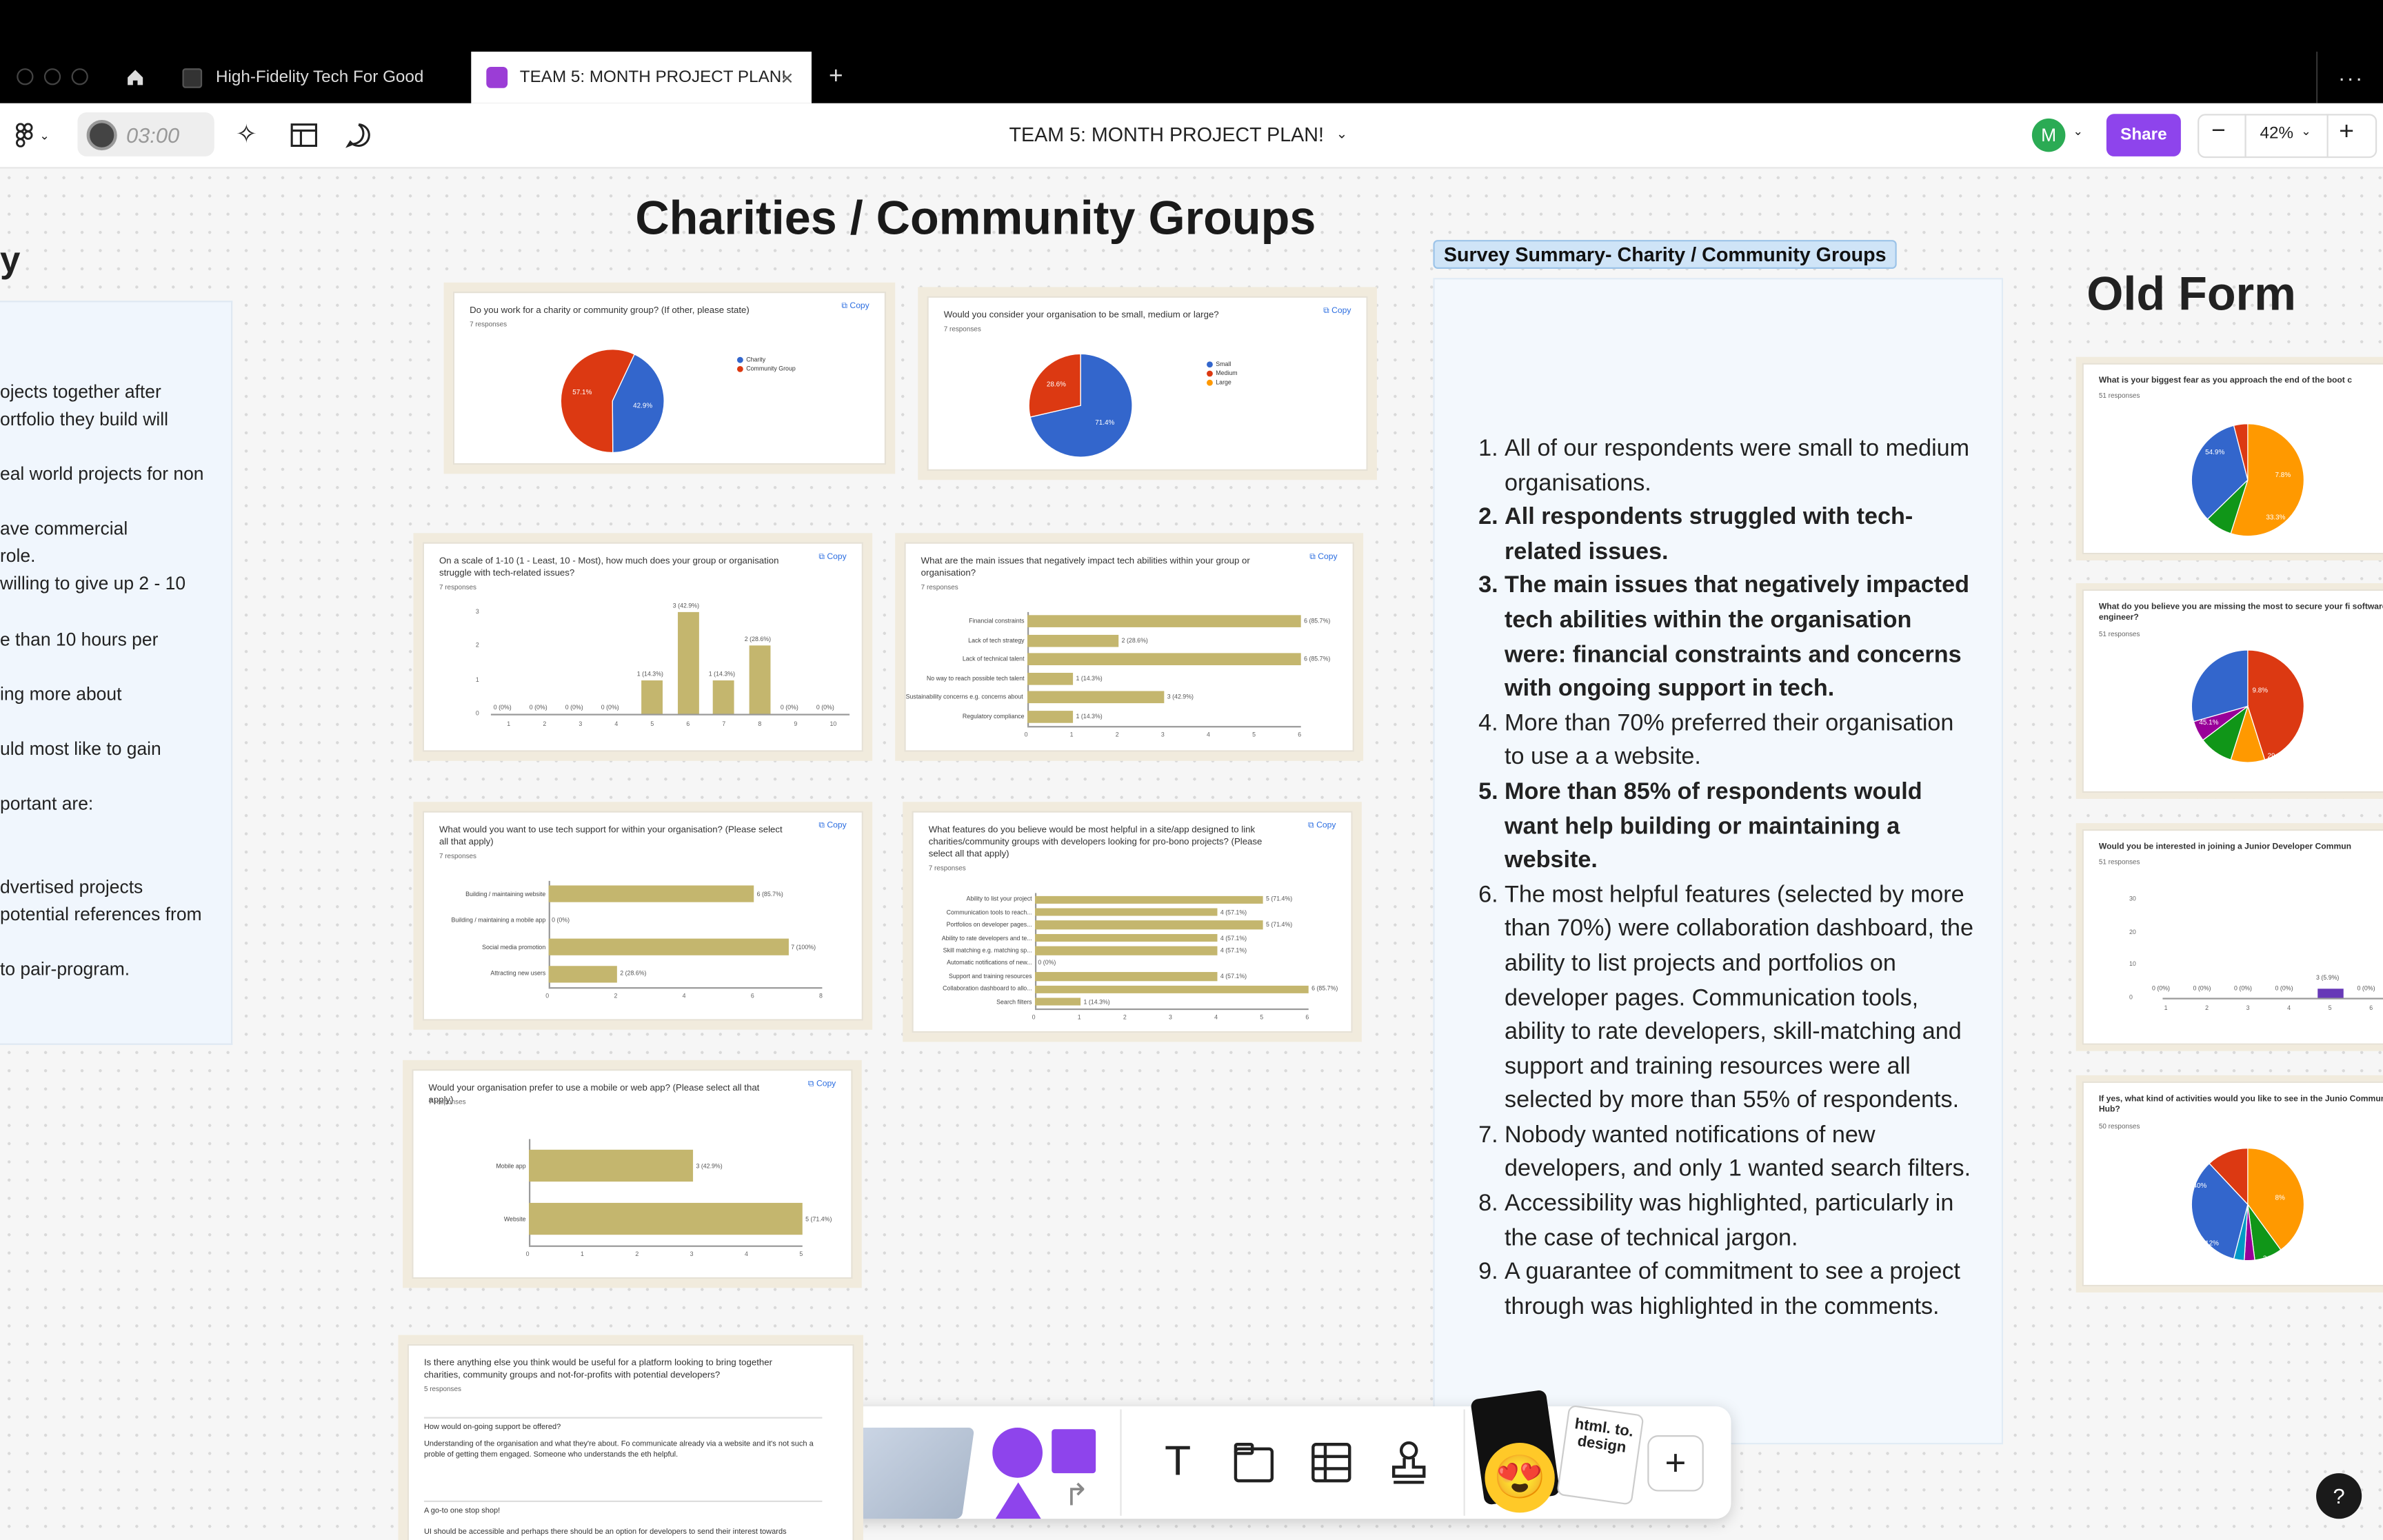  Describe the element at coordinates (514, 947) in the screenshot. I see `bar-category-label: Social media promotion` at that location.